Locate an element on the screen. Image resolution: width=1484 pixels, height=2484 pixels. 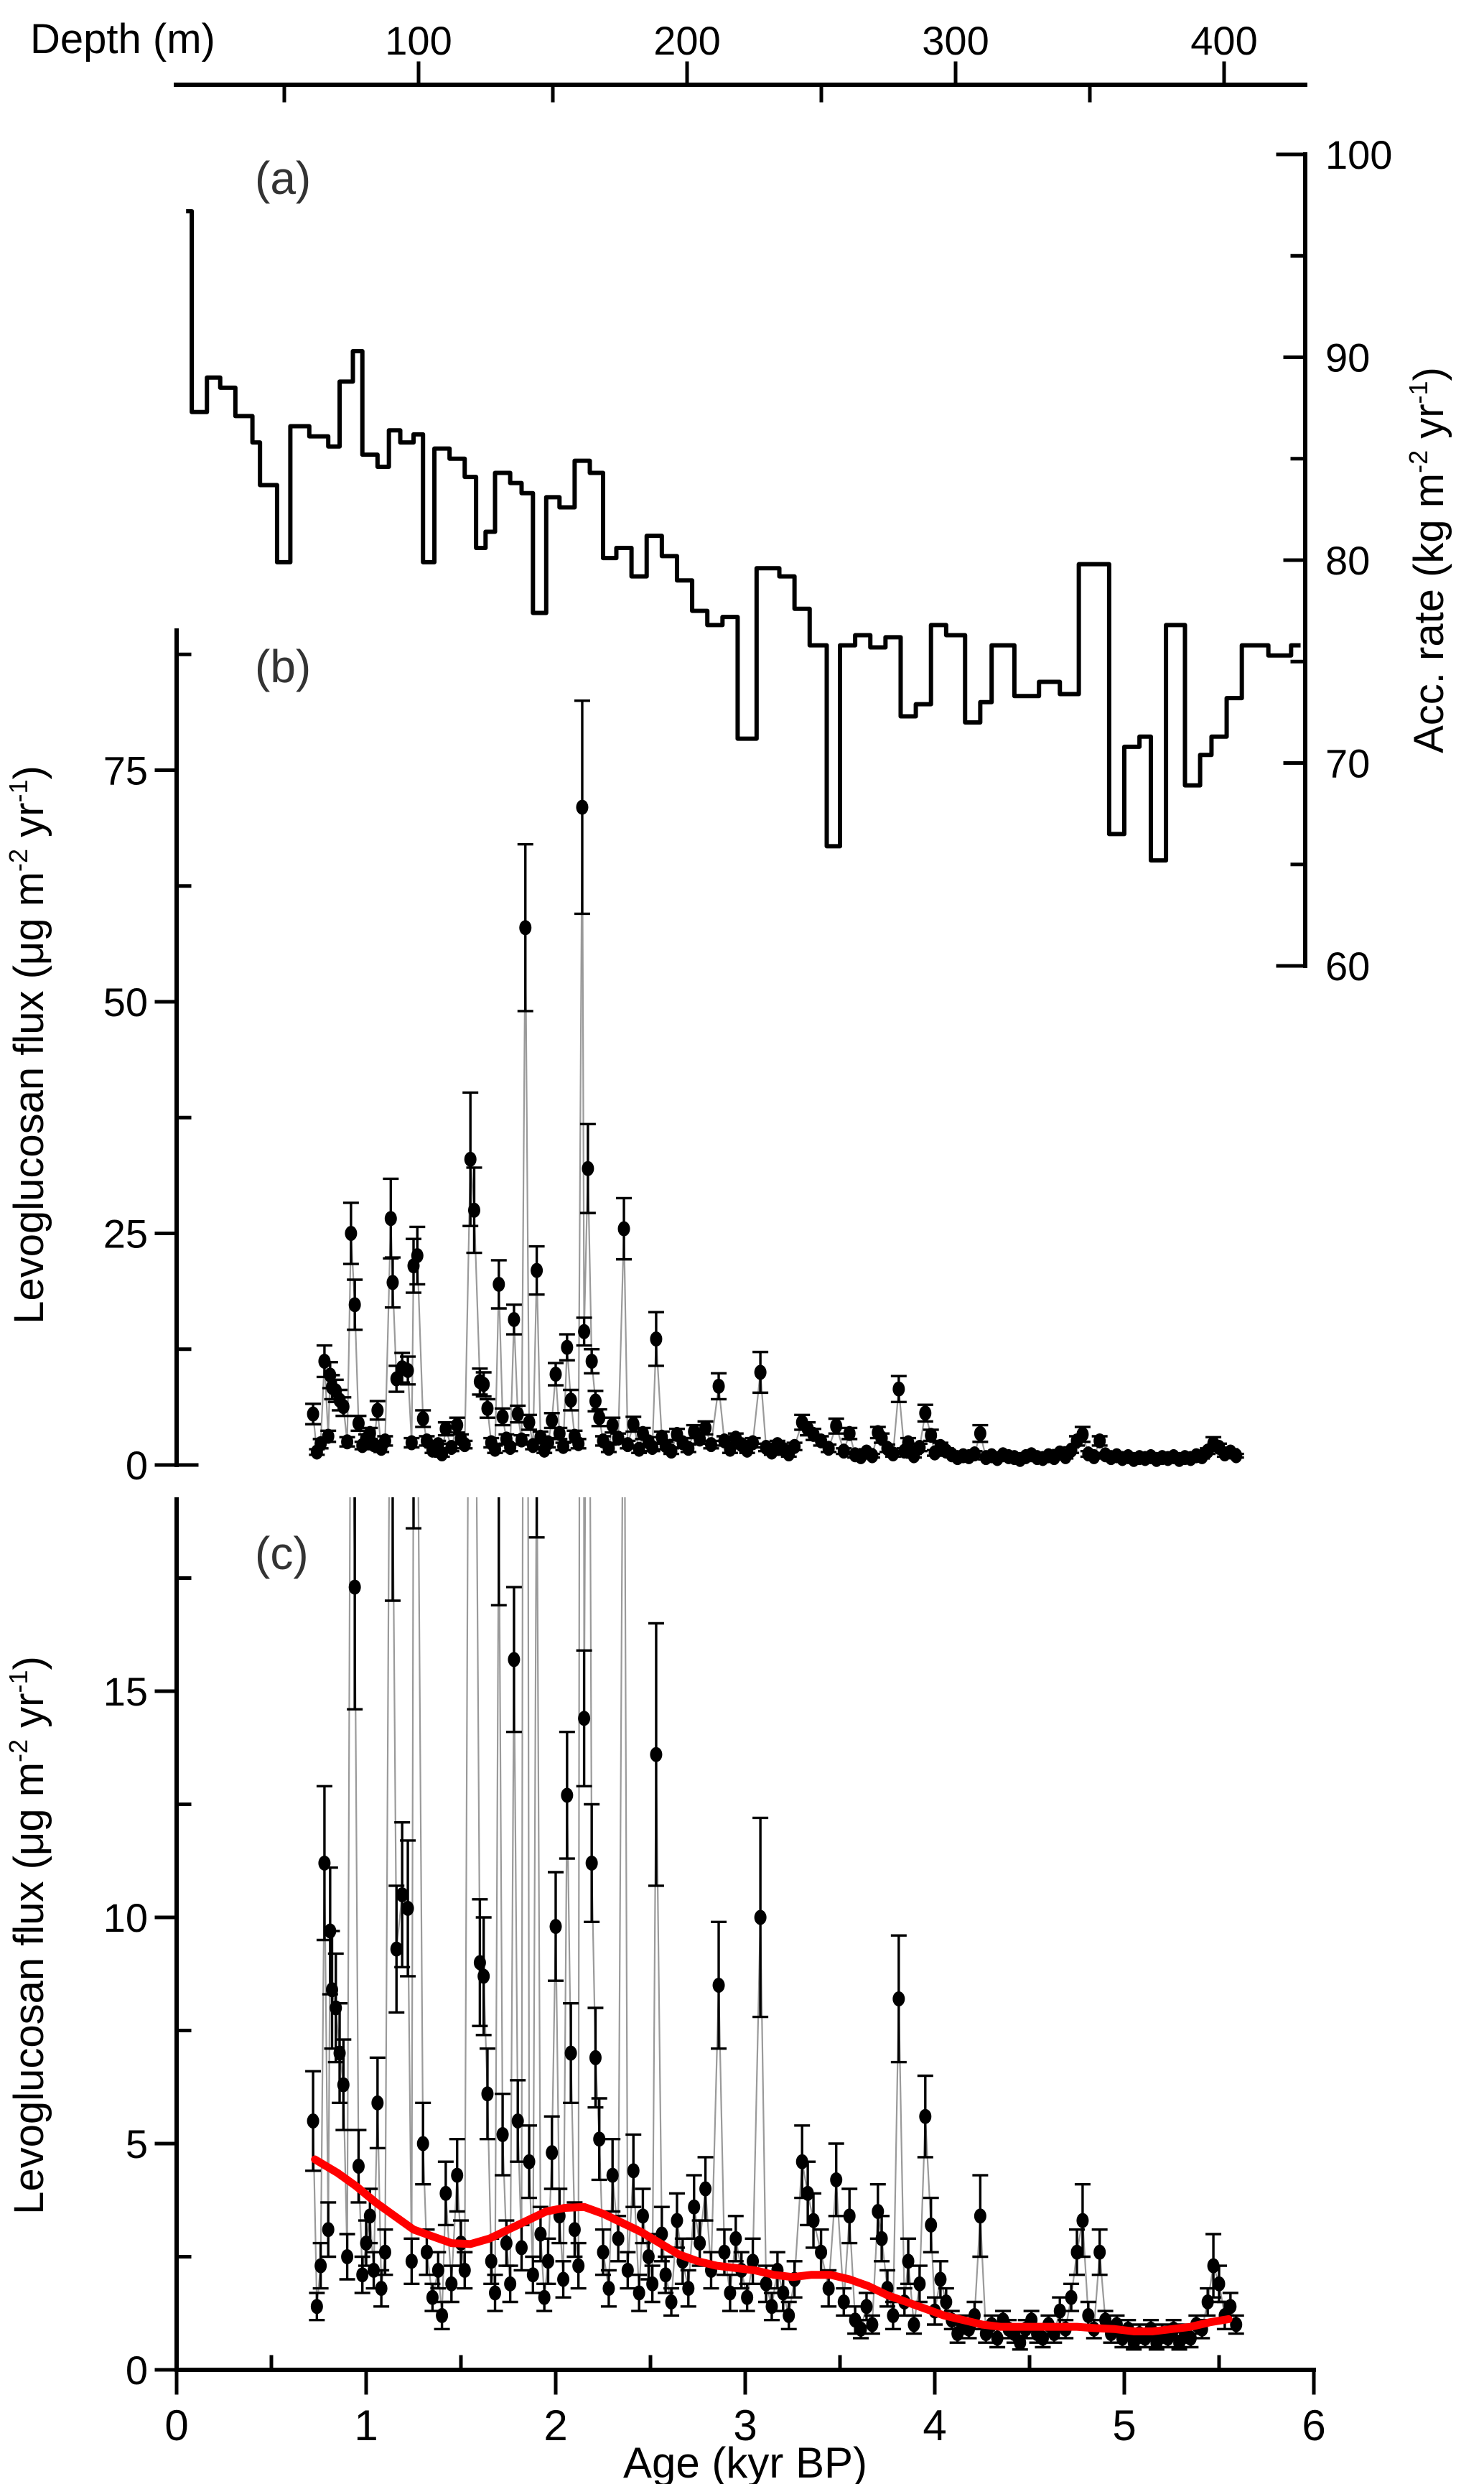
depth-axis: 100 200 300 400 Depth (m) is located at coordinates (668, 59).